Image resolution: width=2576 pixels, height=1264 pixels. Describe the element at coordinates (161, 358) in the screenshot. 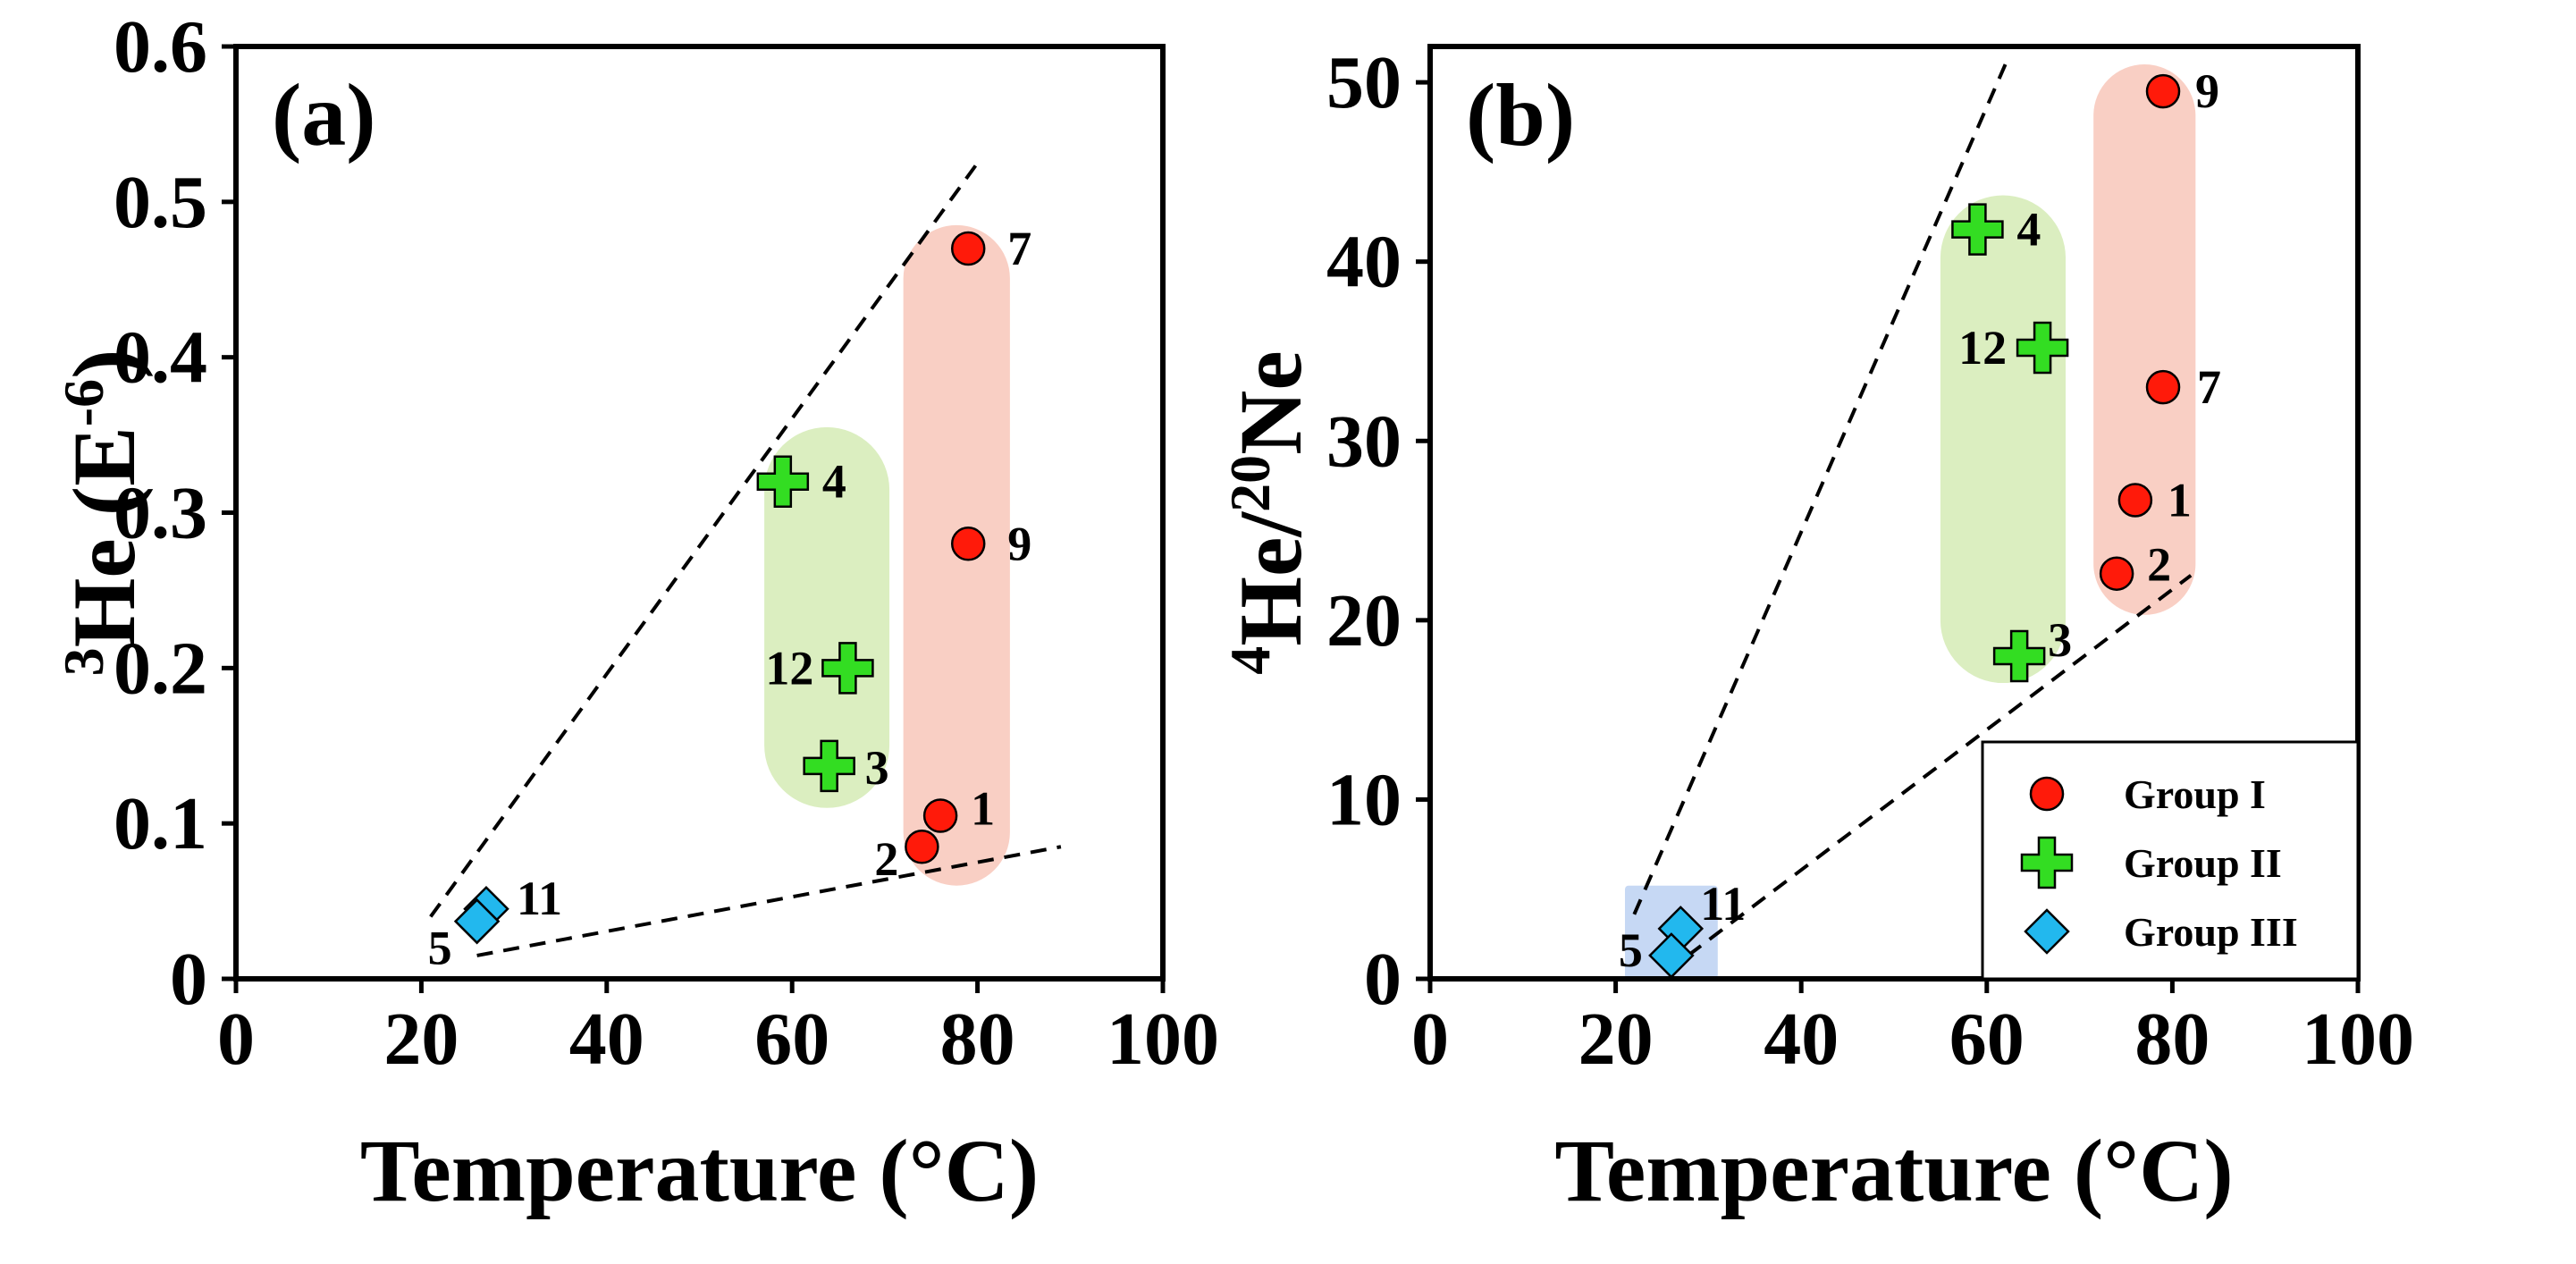

I see `y-tick-label: 0.4` at that location.